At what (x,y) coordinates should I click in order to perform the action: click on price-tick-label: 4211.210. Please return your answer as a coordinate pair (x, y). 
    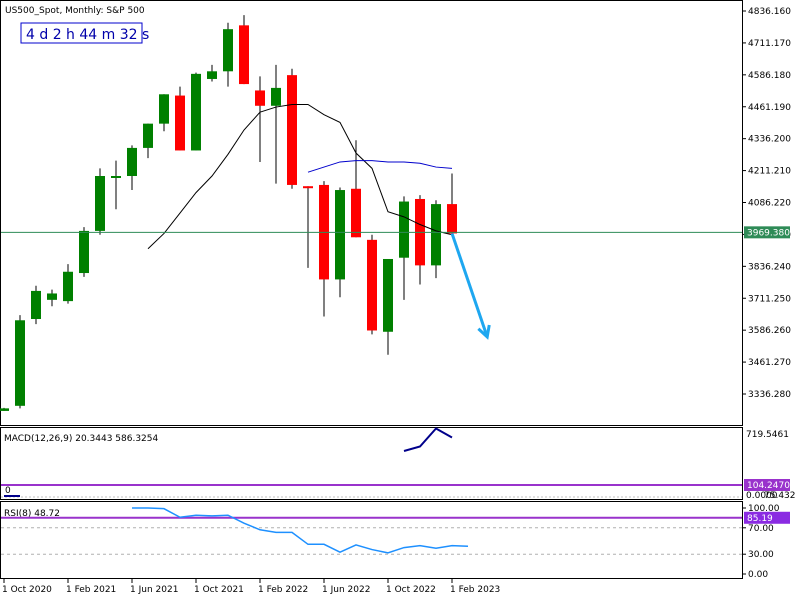
    Looking at the image, I should click on (769, 172).